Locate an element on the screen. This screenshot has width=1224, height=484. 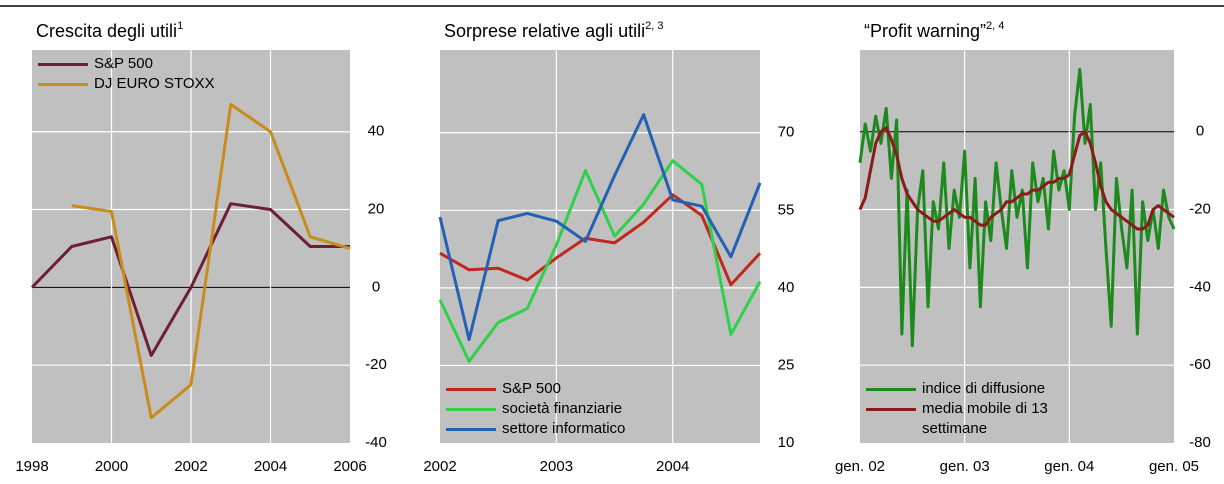
legend-item: media mobile di 13 settimane is located at coordinates (986, 419).